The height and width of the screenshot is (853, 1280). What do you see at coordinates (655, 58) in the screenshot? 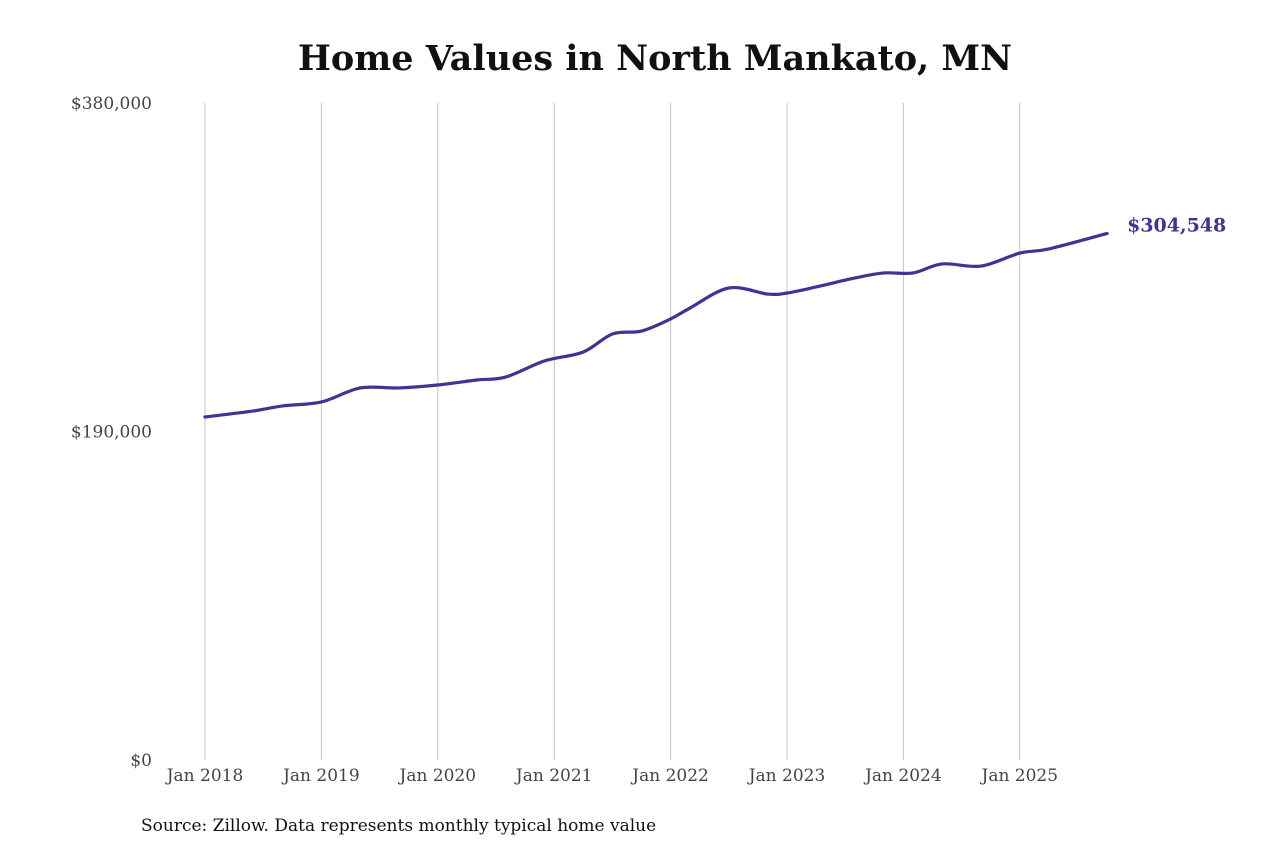
I see `chart-title: Home Values in North Mankato, MN` at bounding box center [655, 58].